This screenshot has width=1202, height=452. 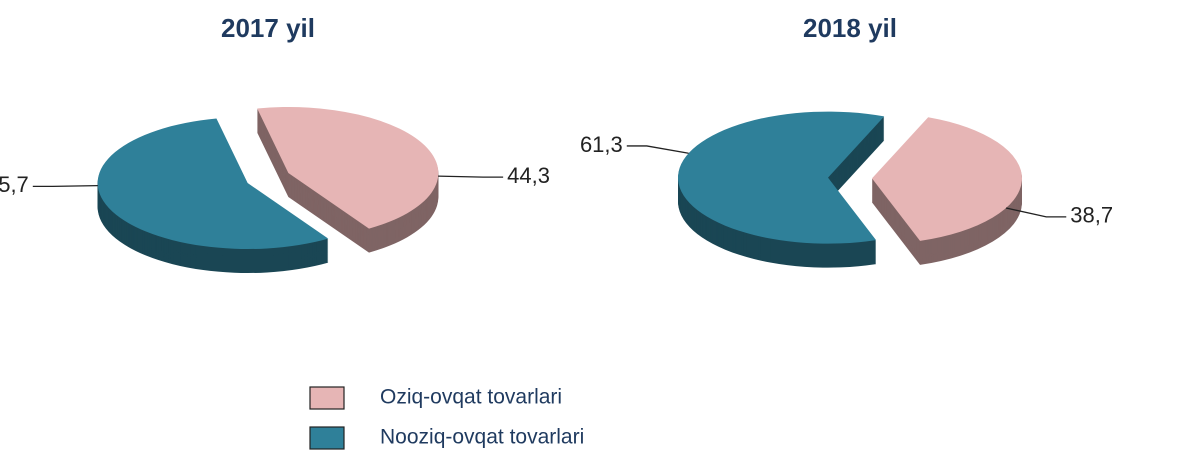 What do you see at coordinates (268, 28) in the screenshot?
I see `chart-title: 2017 yil` at bounding box center [268, 28].